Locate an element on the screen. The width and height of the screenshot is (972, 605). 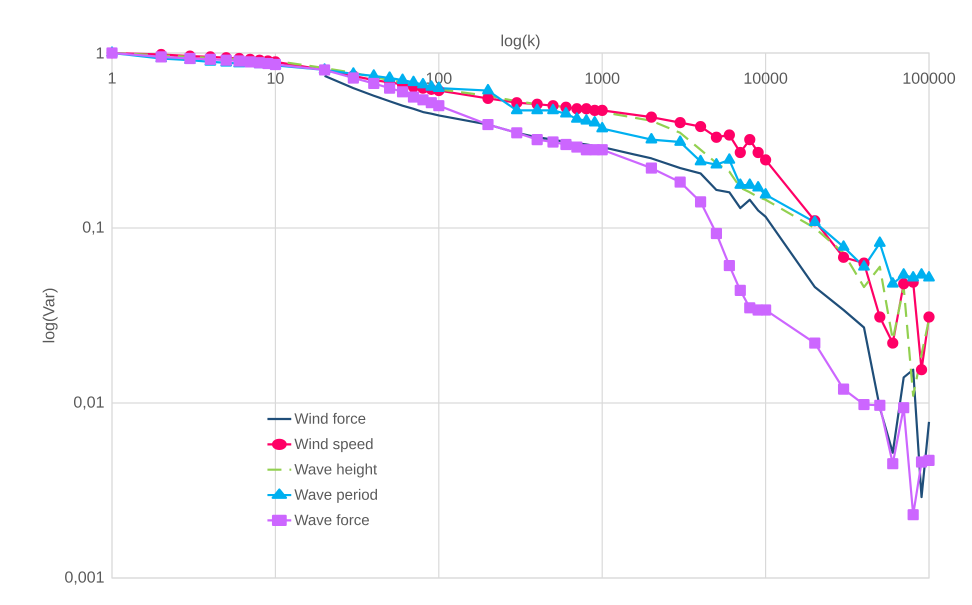
x-tick-label: 100000 is located at coordinates (930, 78).